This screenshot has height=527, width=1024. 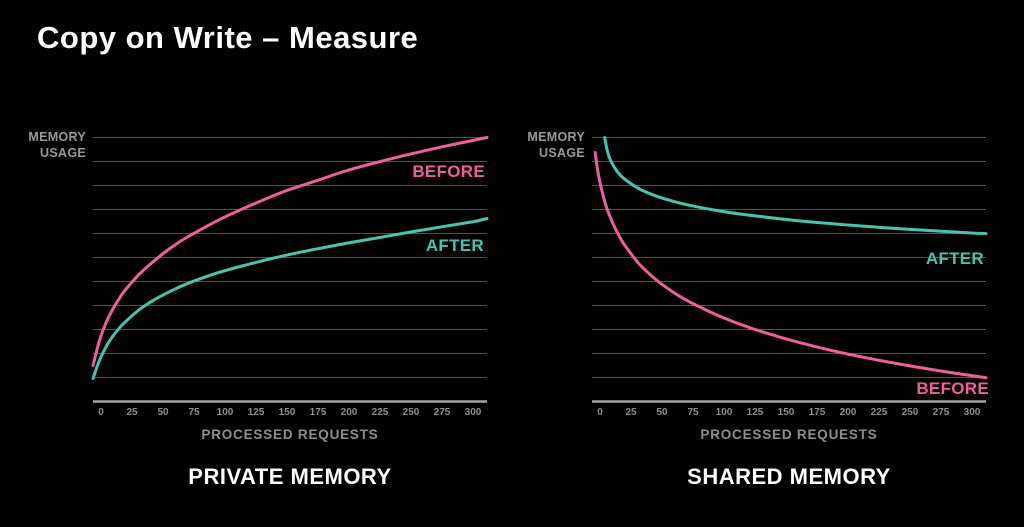 I want to click on page-title: Copy on Write – Measure, so click(x=228, y=37).